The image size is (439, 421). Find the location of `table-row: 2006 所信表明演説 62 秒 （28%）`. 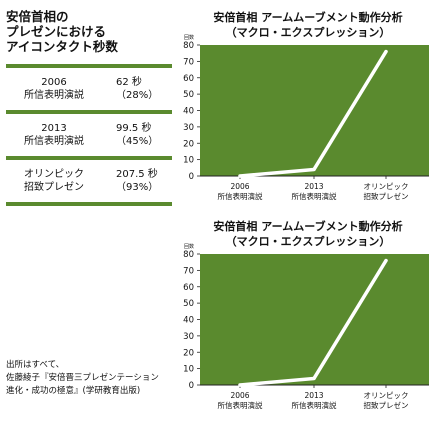

table-row: 2006 所信表明演説 62 秒 （28%） is located at coordinates (89, 89).